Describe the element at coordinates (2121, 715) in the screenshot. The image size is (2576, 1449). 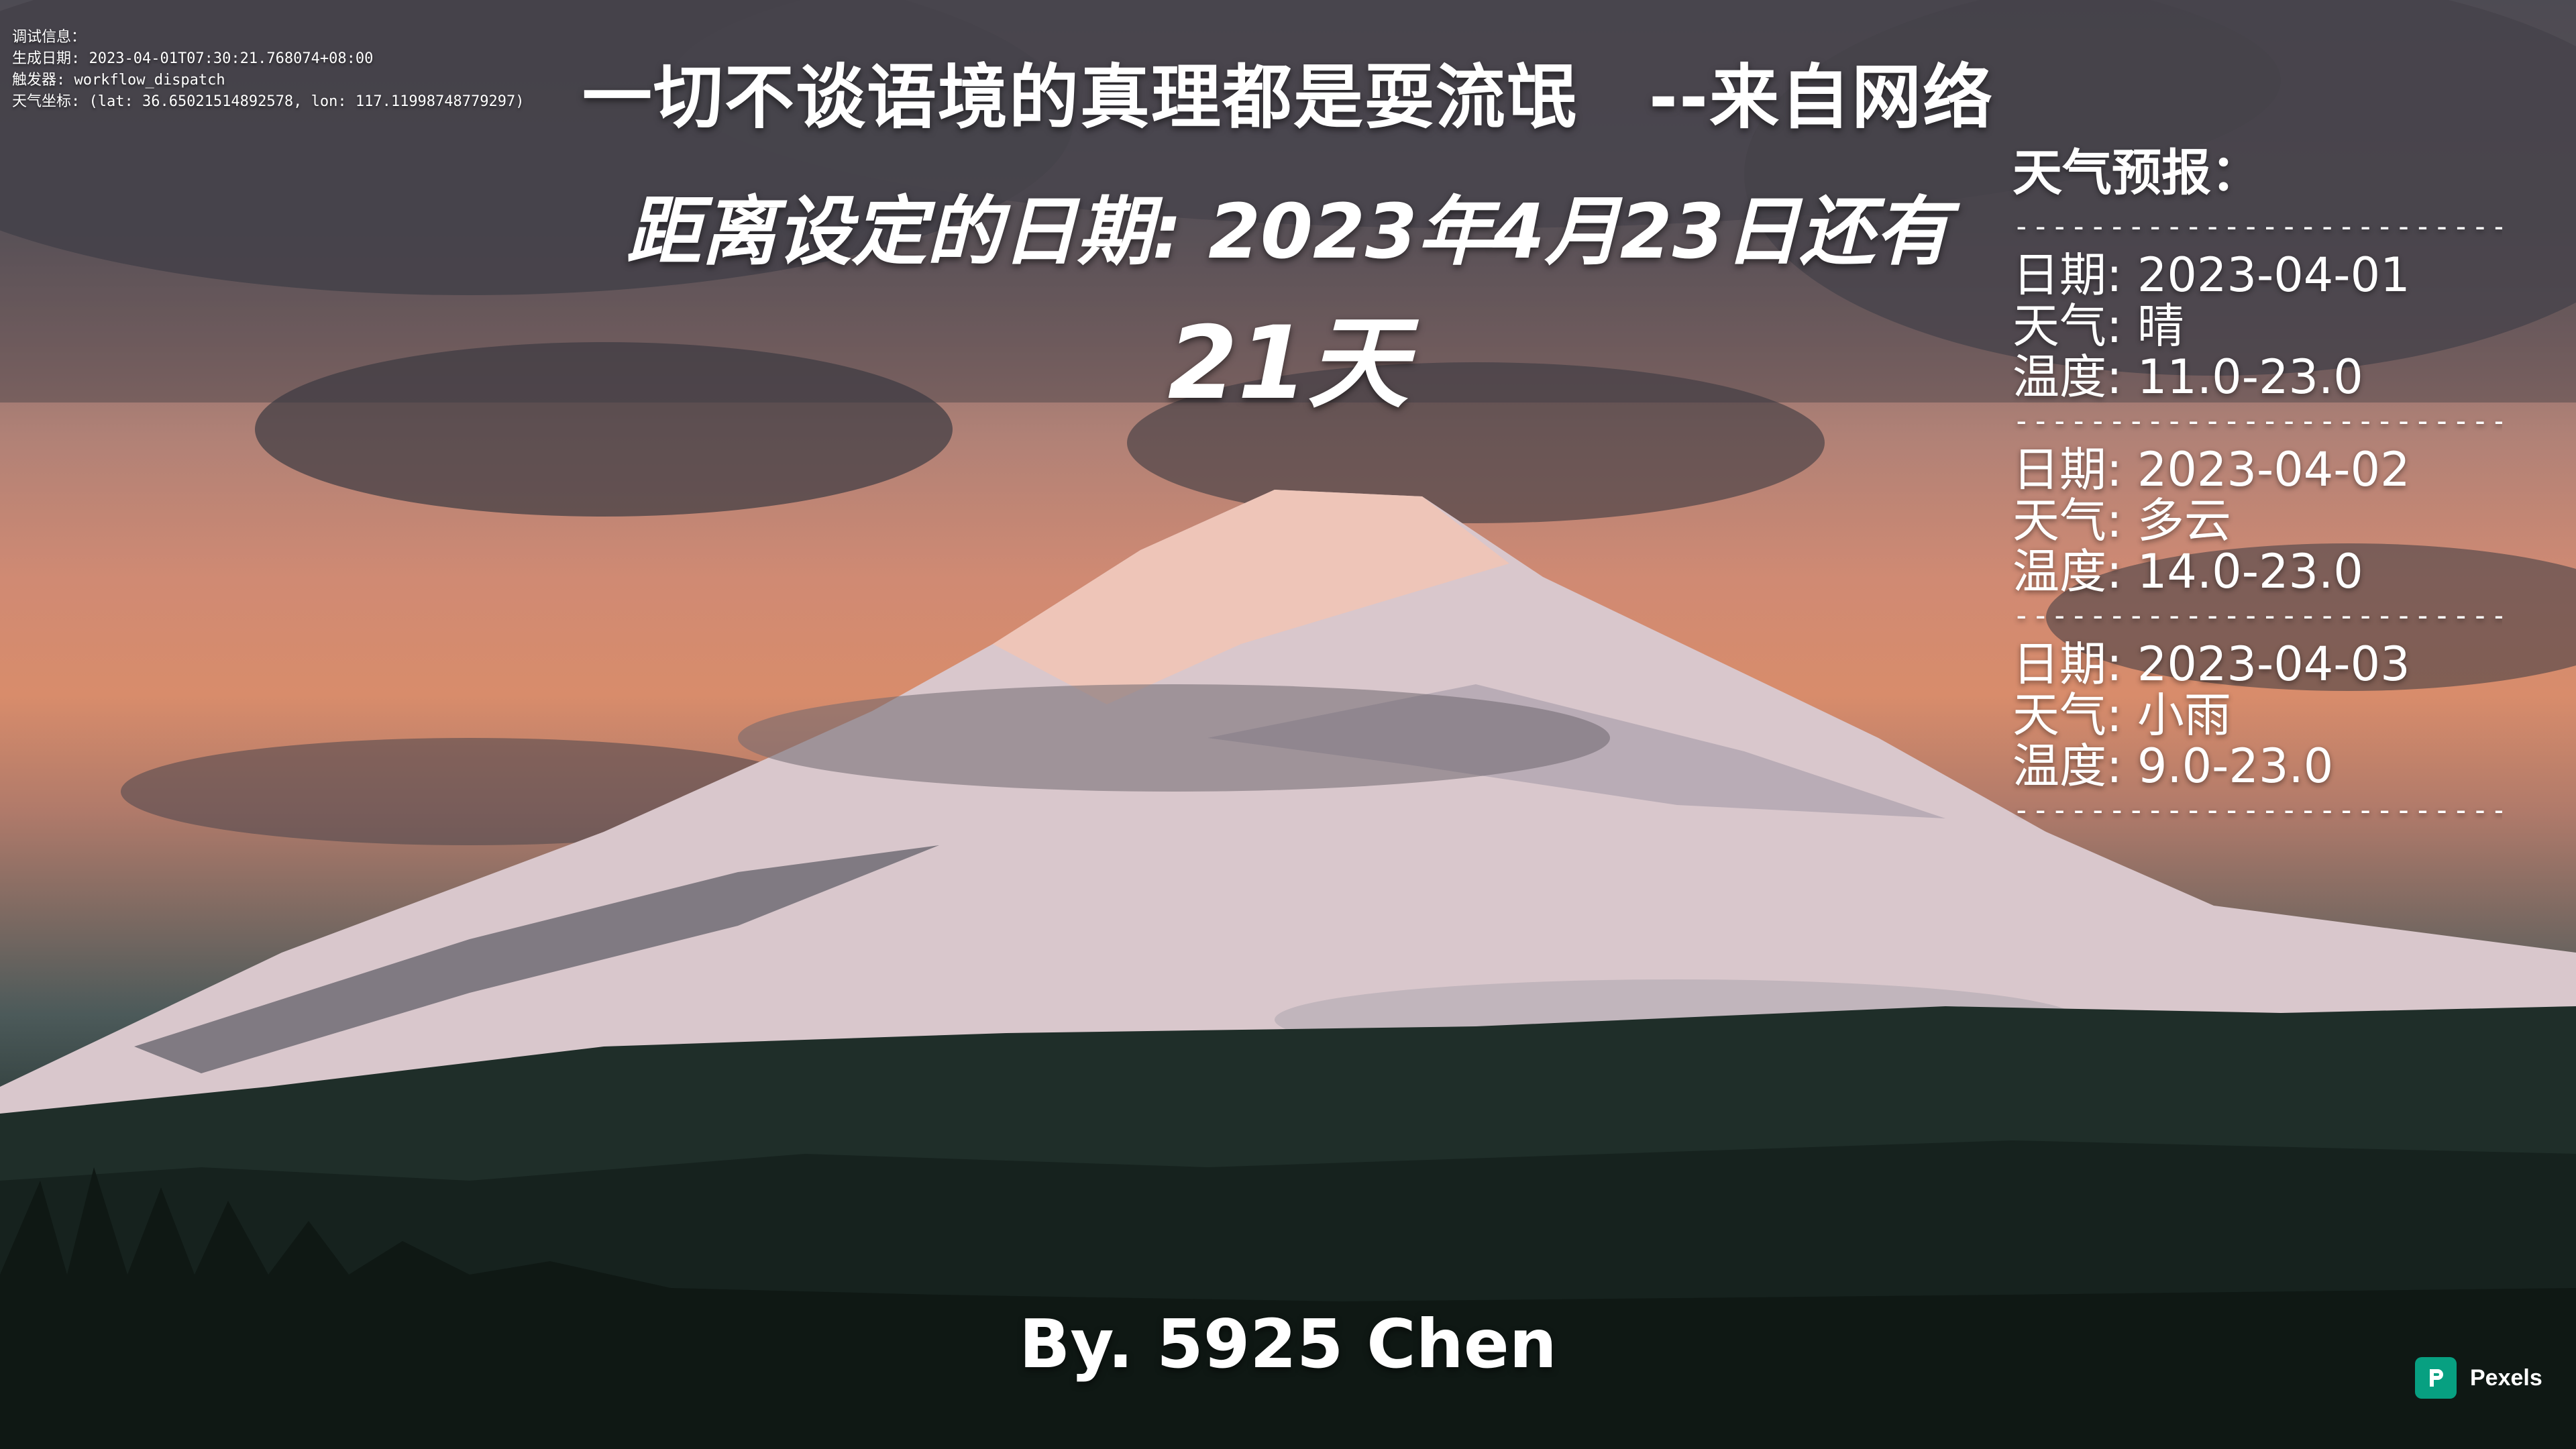
I see `weather-condition: 天气: 小雨` at that location.